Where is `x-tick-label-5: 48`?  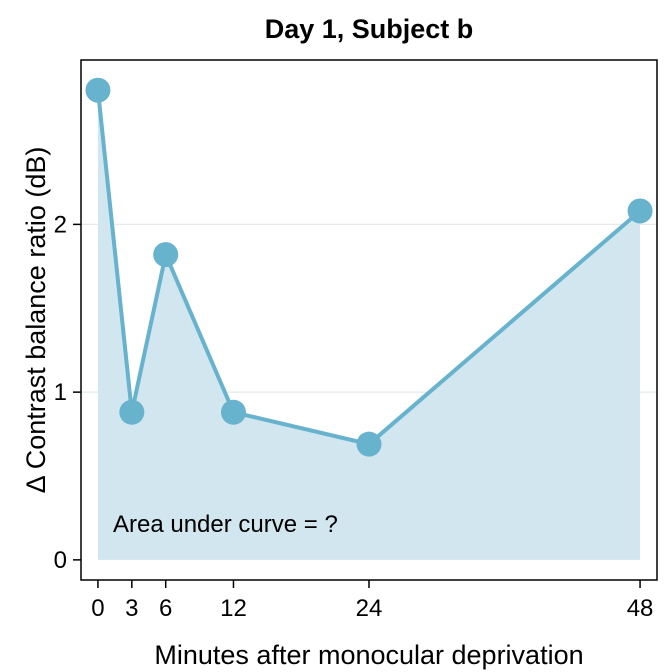
x-tick-label-5: 48 is located at coordinates (640, 608).